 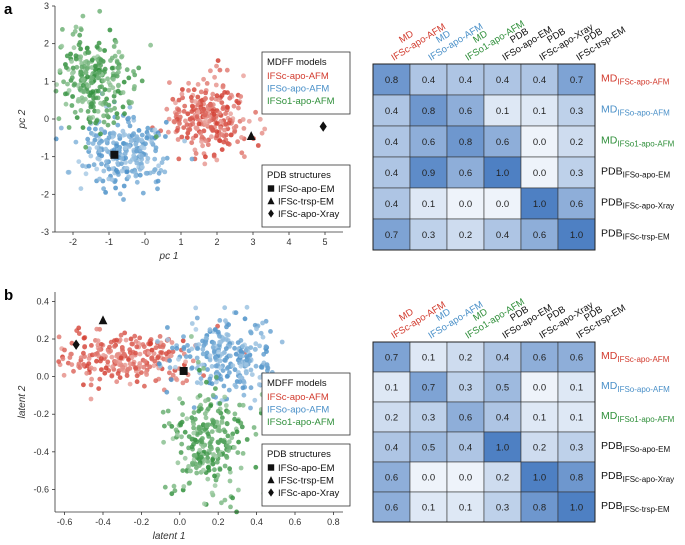 What do you see at coordinates (635, 507) in the screenshot?
I see `row-label: PDBIFSc-trsp-EM` at bounding box center [635, 507].